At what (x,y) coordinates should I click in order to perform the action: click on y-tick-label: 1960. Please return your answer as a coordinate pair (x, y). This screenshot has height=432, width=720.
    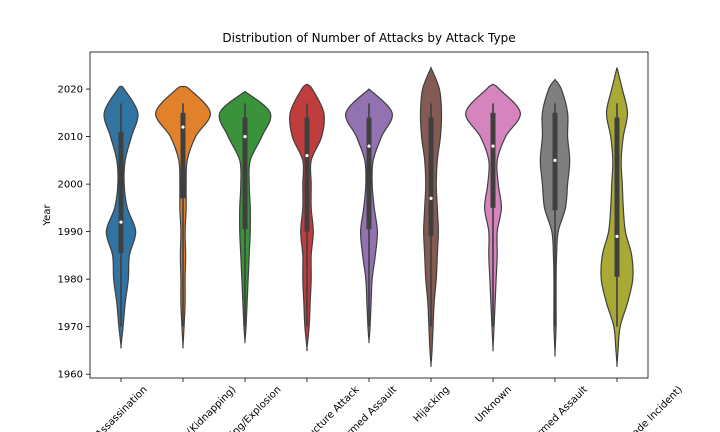
    Looking at the image, I should click on (70, 375).